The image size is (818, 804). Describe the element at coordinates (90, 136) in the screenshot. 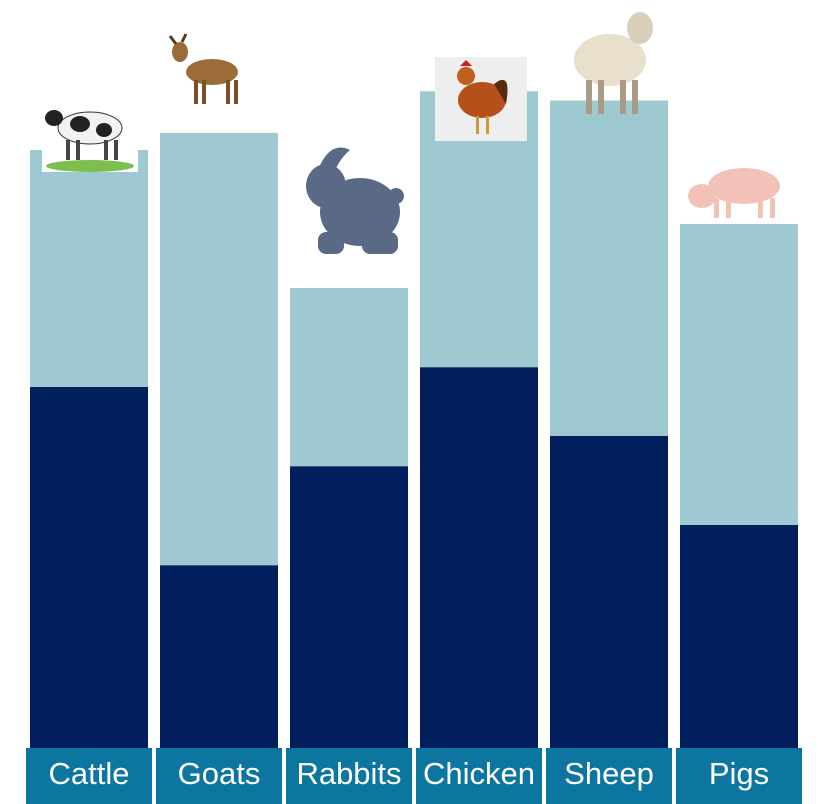

I see `cattle-icon` at that location.